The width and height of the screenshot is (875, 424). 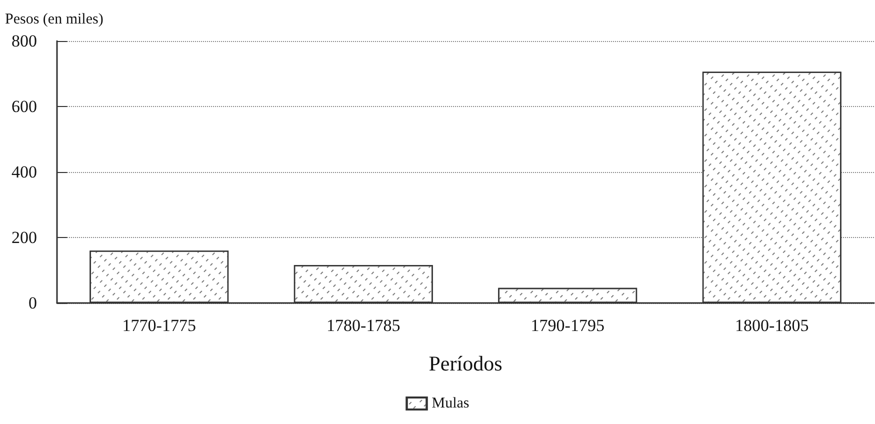 I want to click on y-tick-label: 400, so click(x=24, y=172).